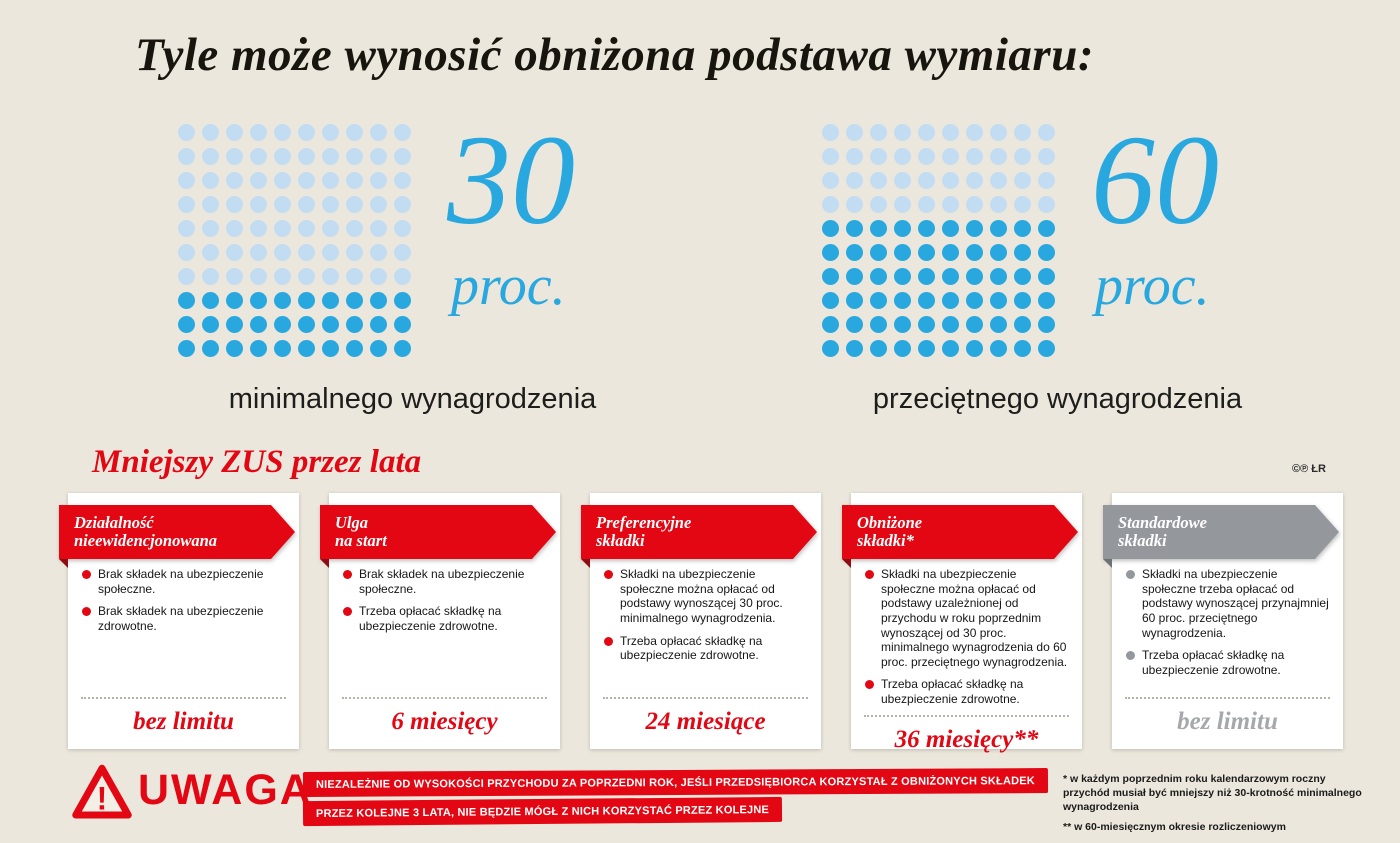 This screenshot has height=843, width=1400. I want to click on card-duration: 24 miesiące, so click(705, 721).